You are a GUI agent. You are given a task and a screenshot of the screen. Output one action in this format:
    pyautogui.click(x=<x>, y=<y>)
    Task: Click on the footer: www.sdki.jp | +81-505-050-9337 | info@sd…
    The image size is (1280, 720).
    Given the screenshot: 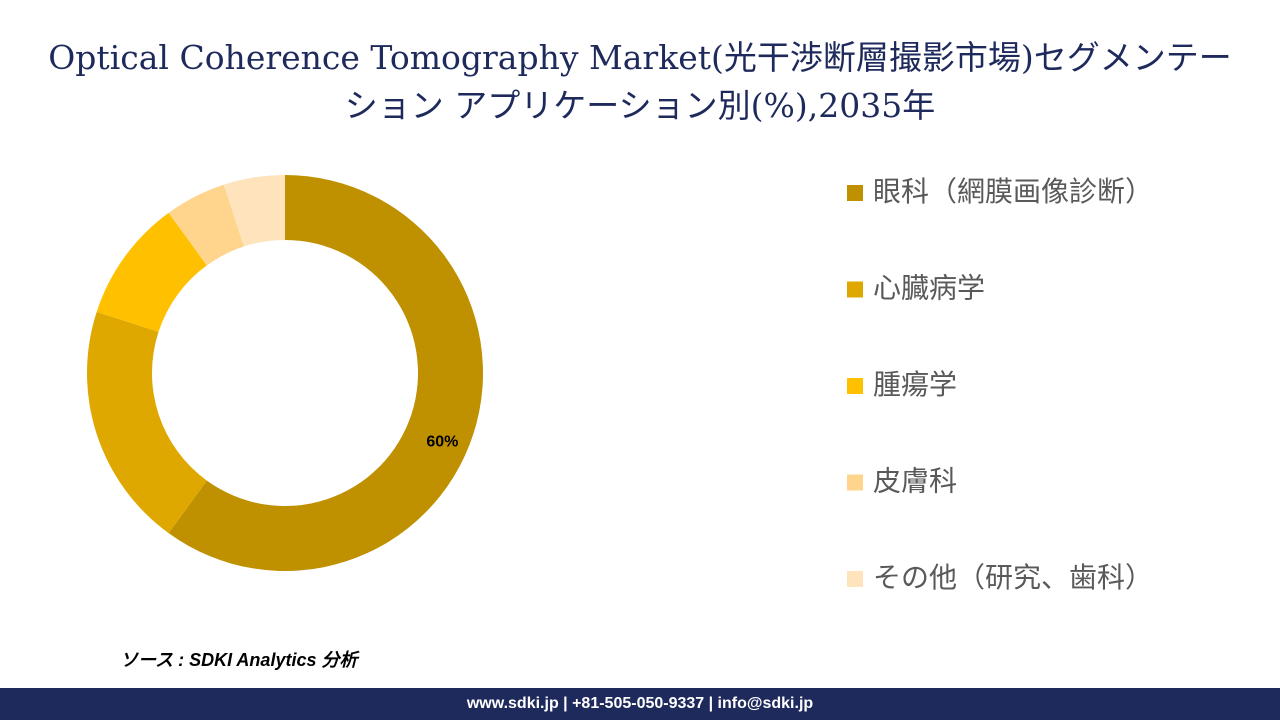 What is the action you would take?
    pyautogui.click(x=640, y=704)
    